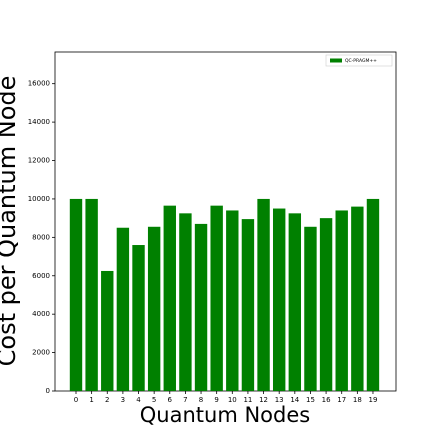  I want to click on x-tick-label: 2, so click(107, 400).